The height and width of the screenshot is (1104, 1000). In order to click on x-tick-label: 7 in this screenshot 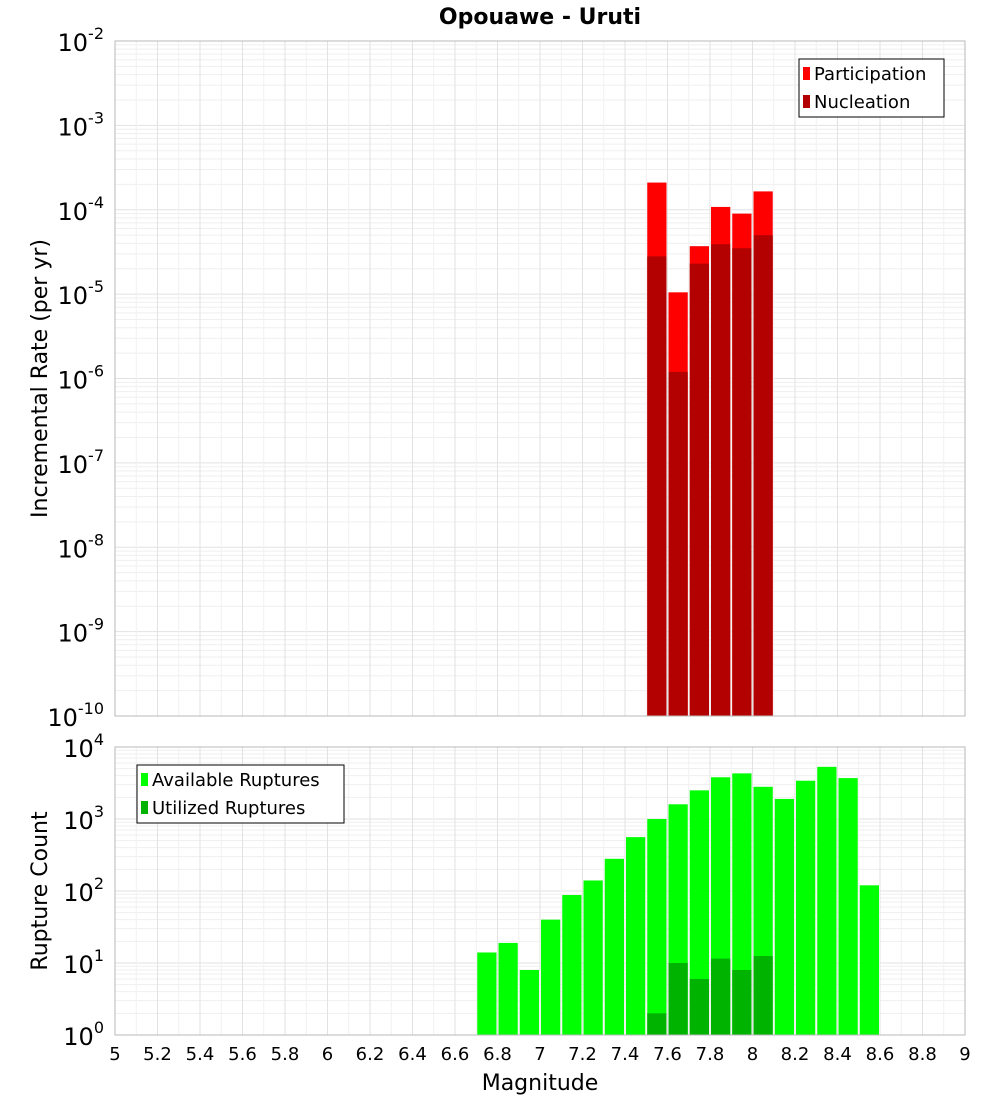, I will do `click(539, 1054)`.